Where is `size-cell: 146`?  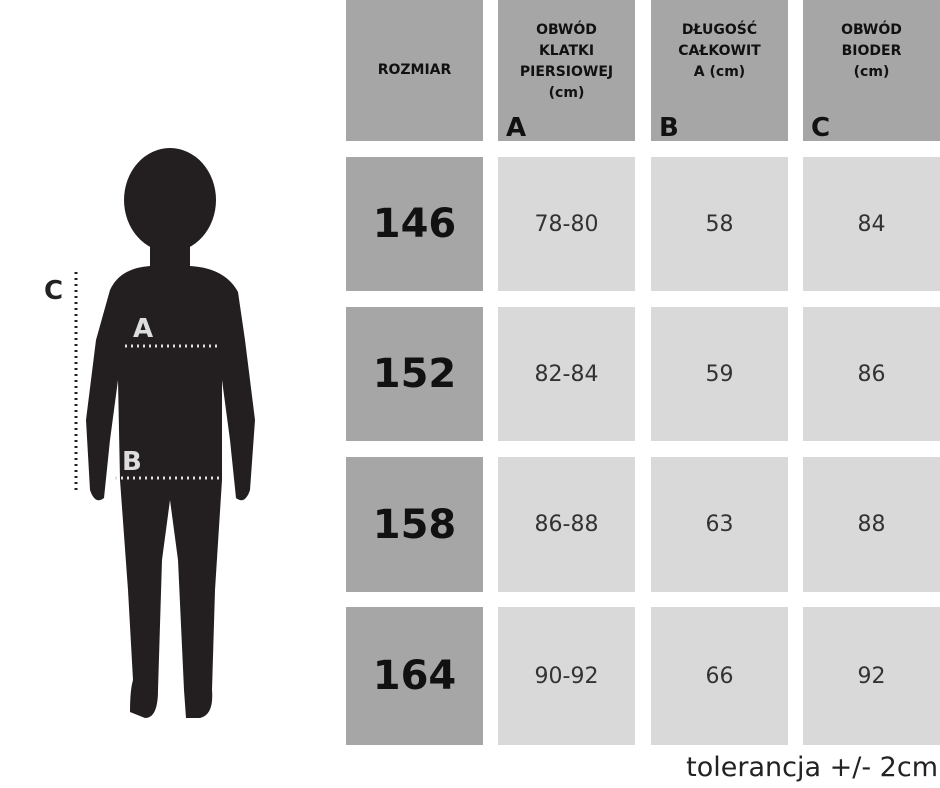
size-cell: 146 is located at coordinates (414, 224).